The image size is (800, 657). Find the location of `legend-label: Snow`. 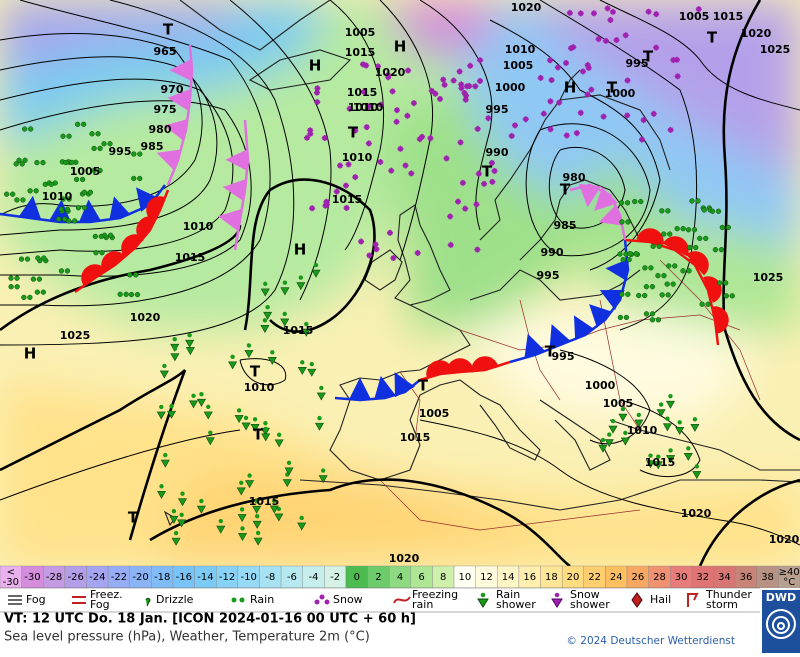

legend-label: Snow is located at coordinates (348, 599).